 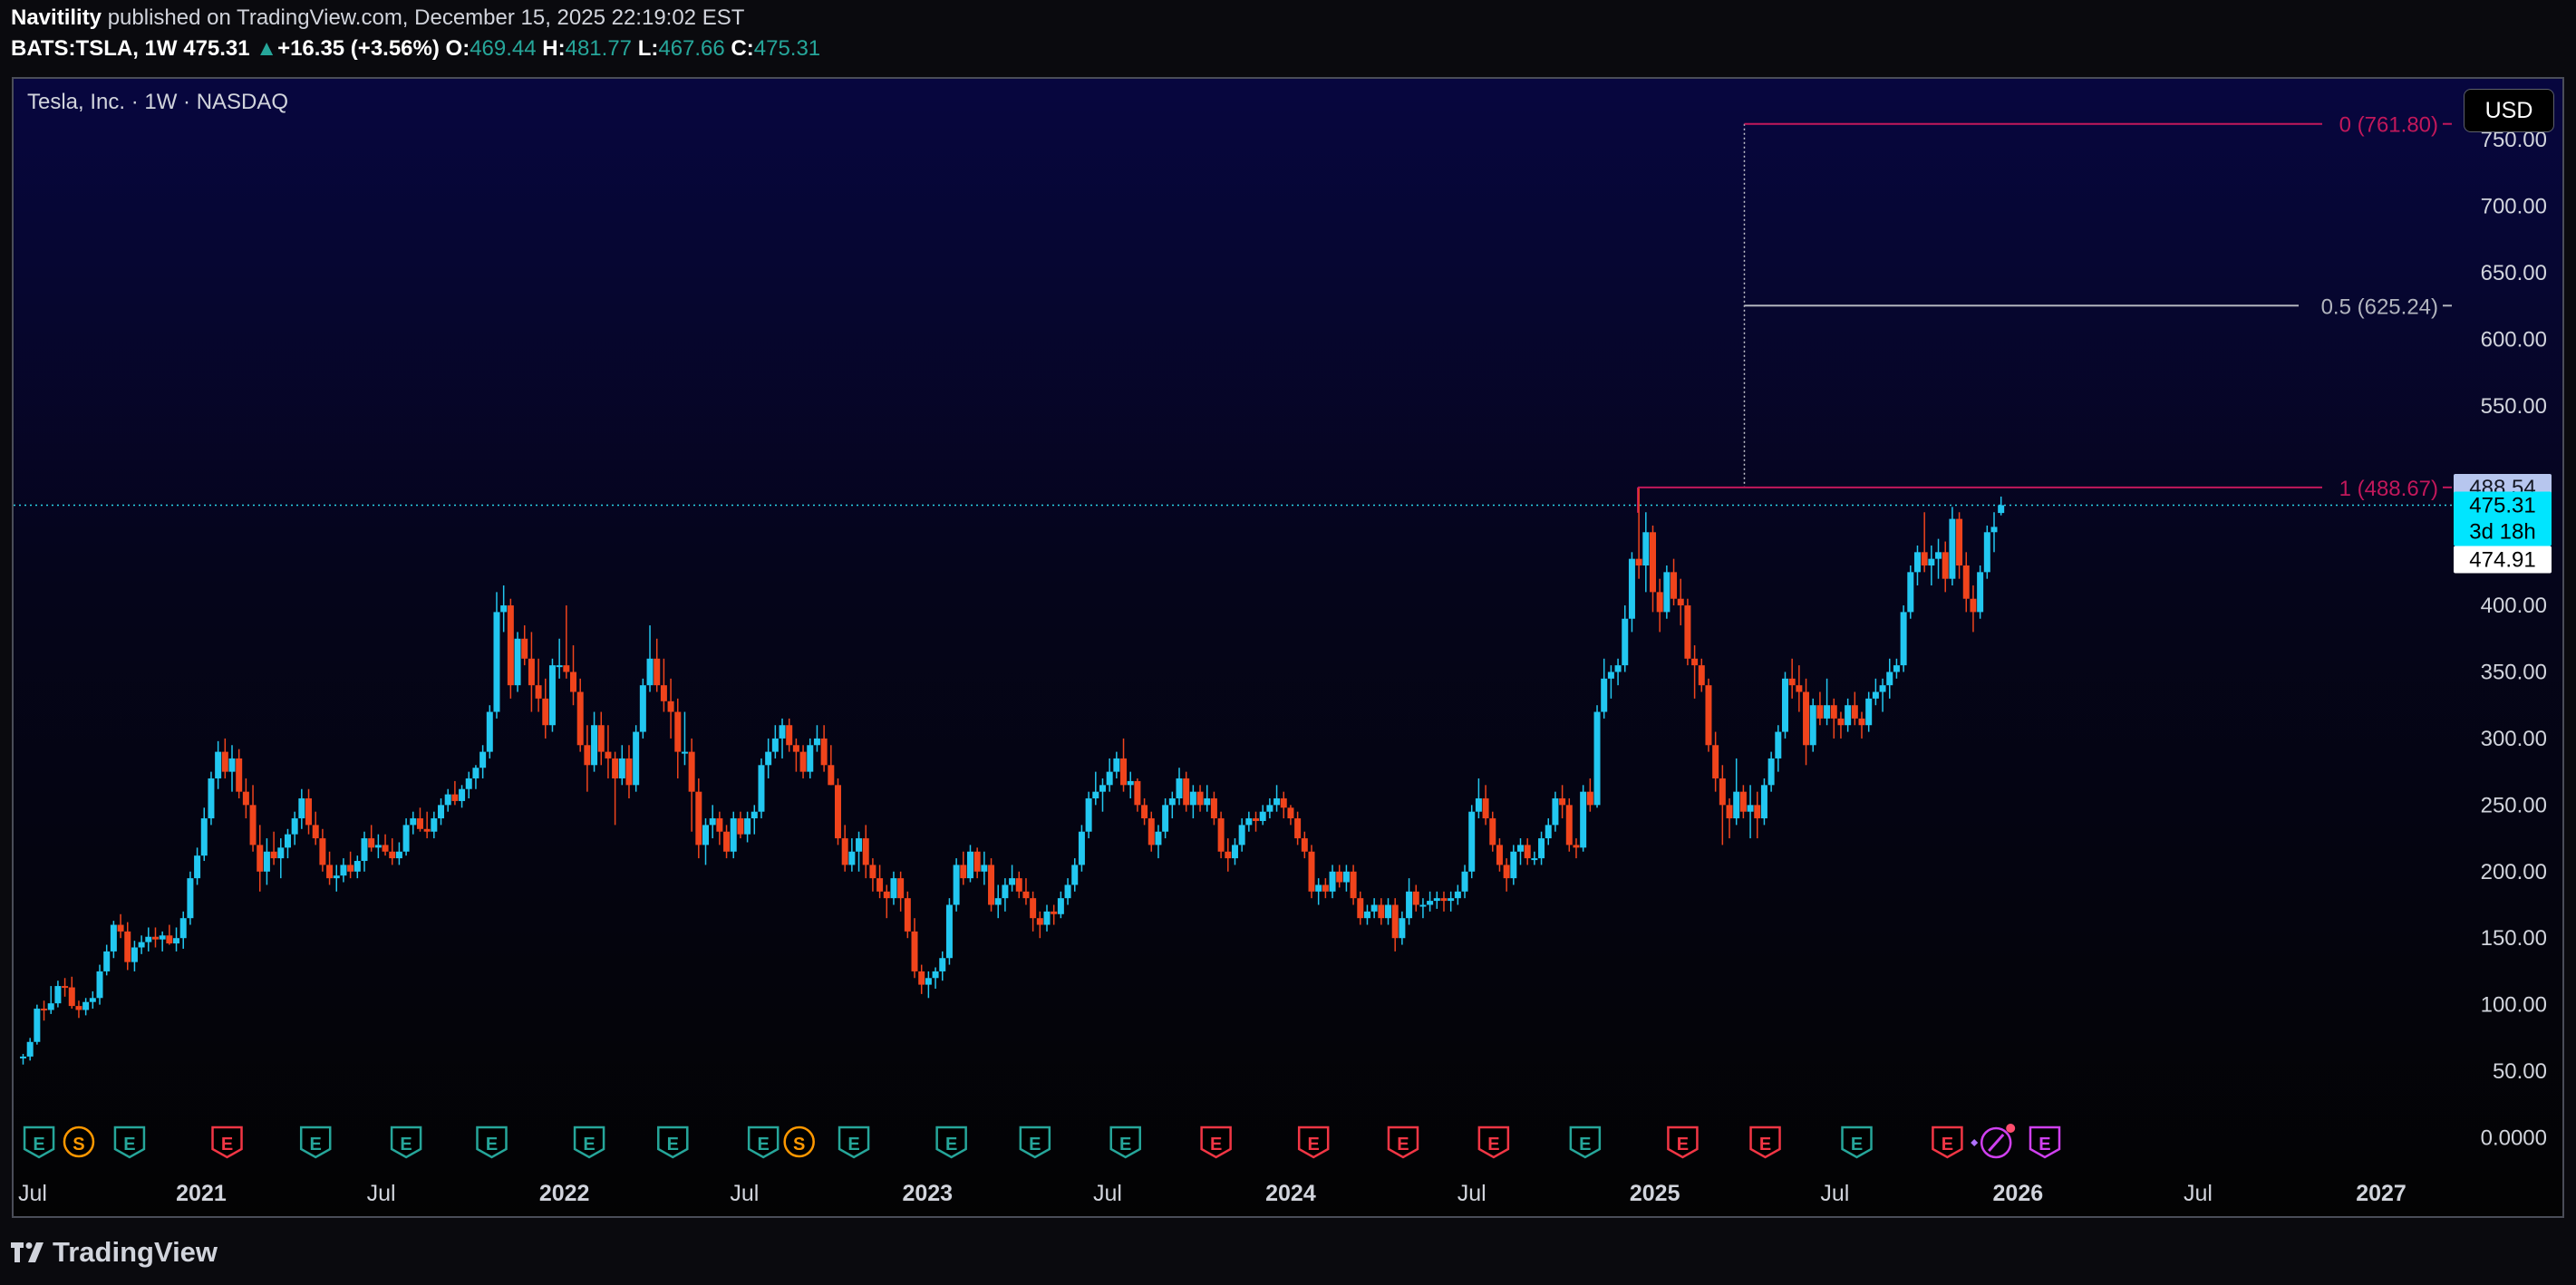 I want to click on event-marker-label: S, so click(x=799, y=1145).